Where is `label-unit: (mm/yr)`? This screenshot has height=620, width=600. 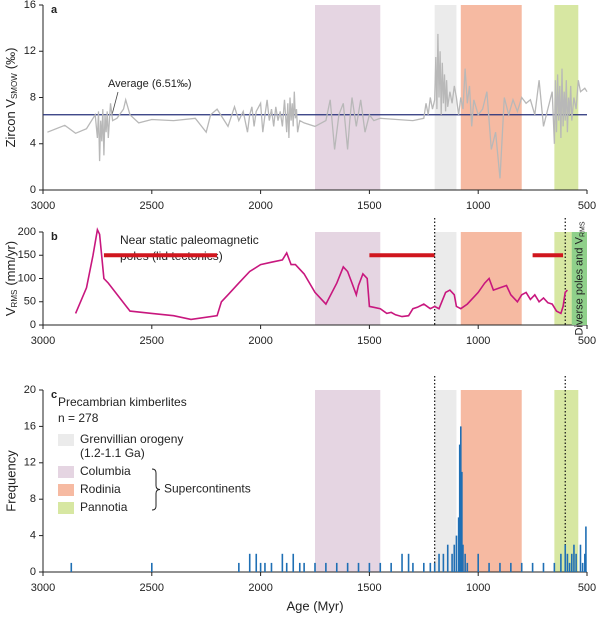
label-unit: (mm/yr) is located at coordinates (10, 263).